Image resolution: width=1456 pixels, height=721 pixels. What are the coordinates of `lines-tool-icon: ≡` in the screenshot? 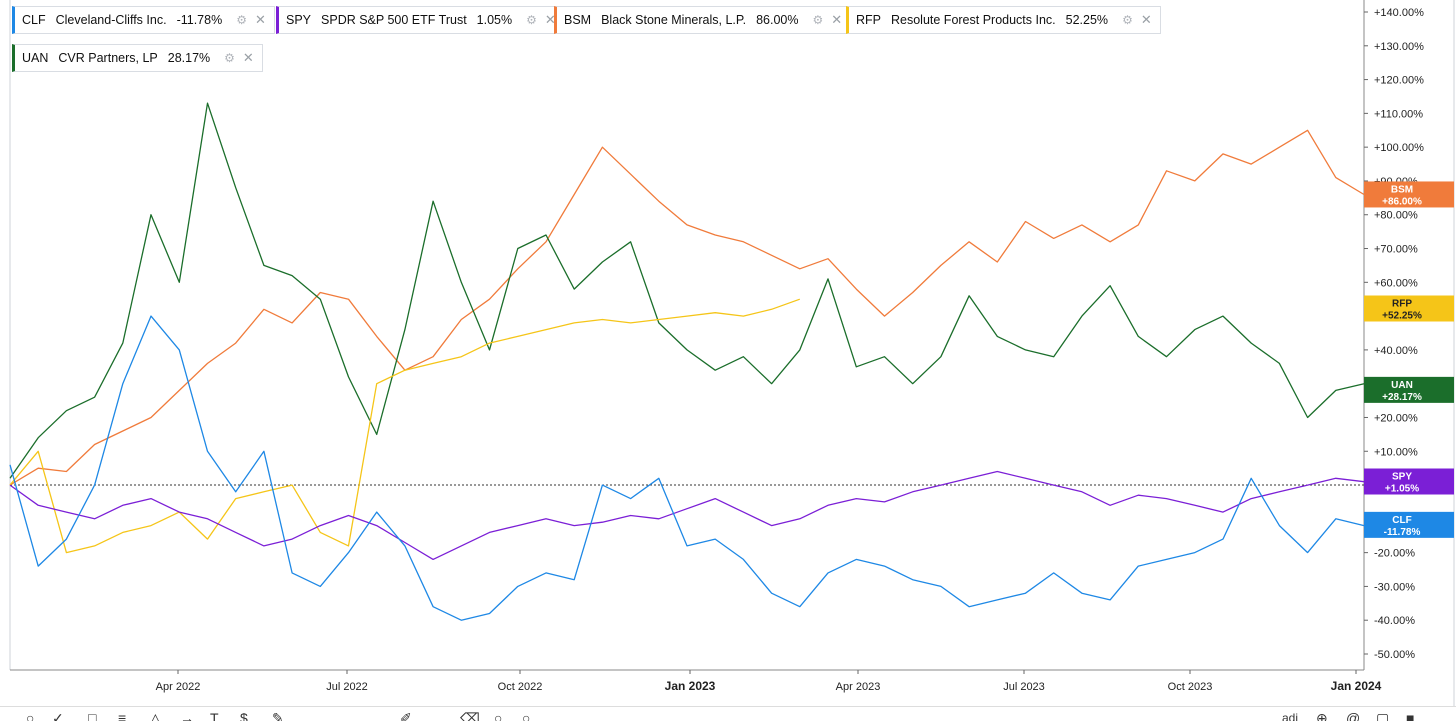 It's located at (122, 715).